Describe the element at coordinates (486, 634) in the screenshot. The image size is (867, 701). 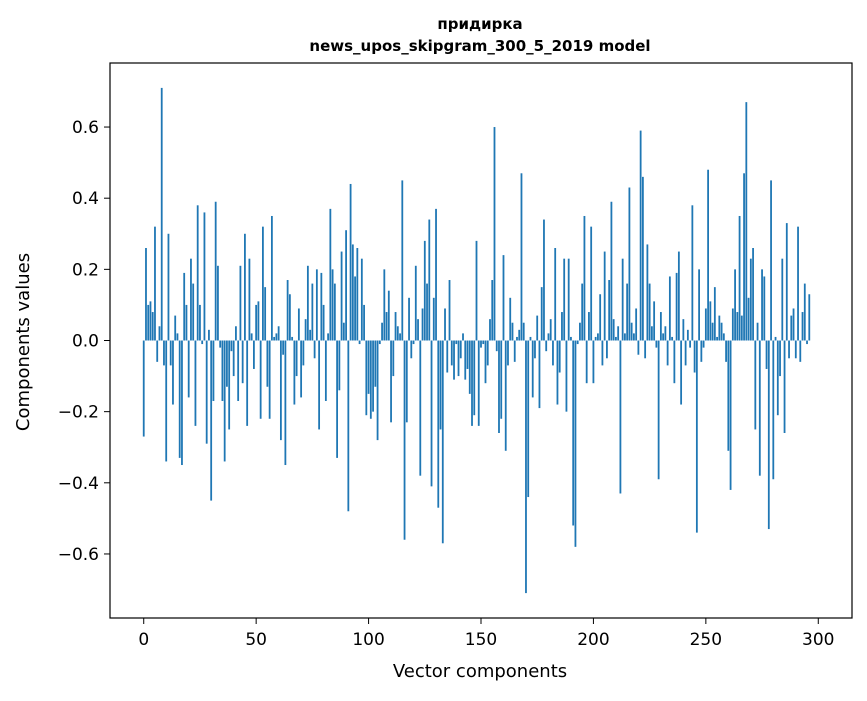
I see `x-axis-ticks: 0 50 100 150 200 250 300` at that location.